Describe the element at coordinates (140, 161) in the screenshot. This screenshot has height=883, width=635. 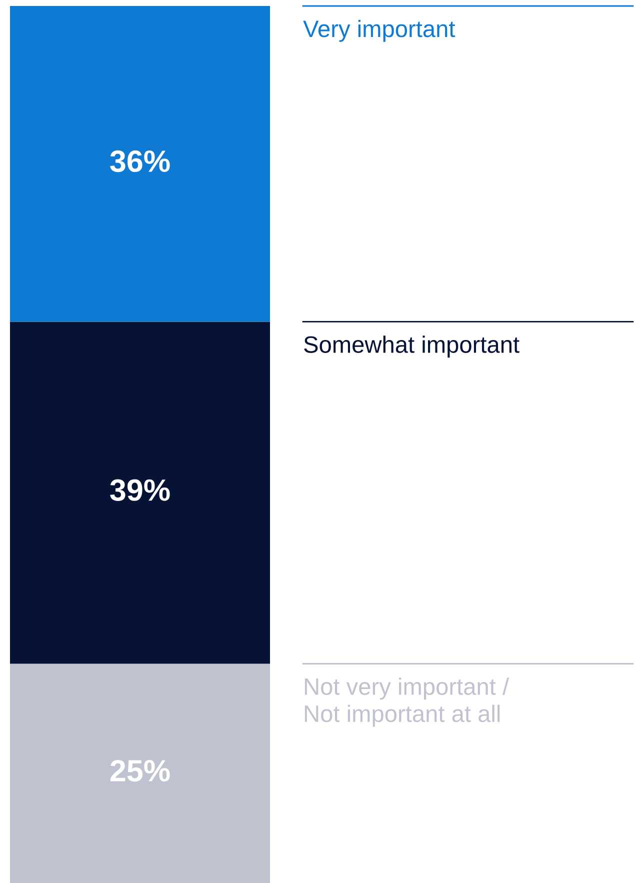
I see `data-label: 36%` at that location.